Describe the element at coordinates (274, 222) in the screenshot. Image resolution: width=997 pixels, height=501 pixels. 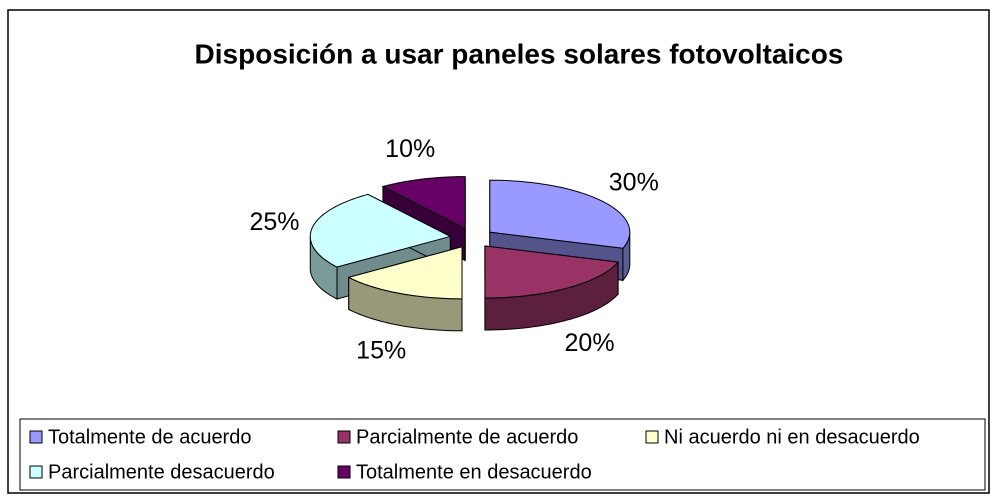
I see `data-label: 25%` at that location.